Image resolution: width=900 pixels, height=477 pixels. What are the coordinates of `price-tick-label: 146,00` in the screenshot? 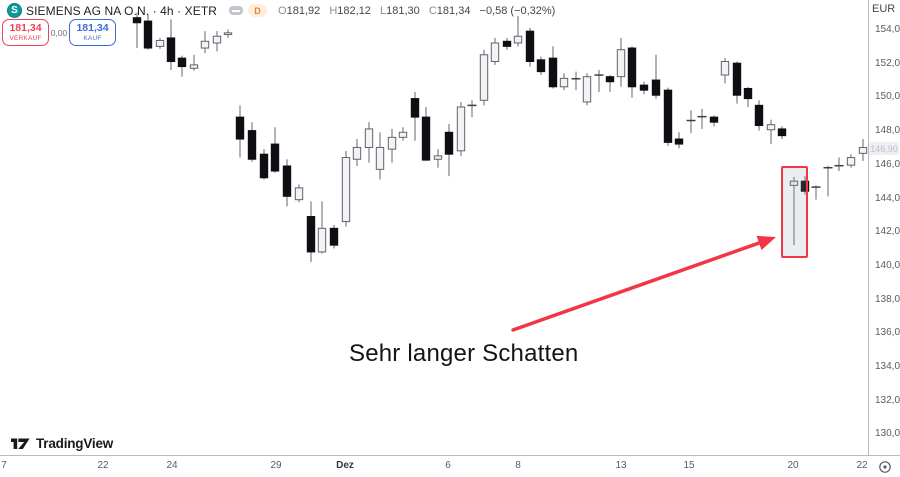 It's located at (887, 164).